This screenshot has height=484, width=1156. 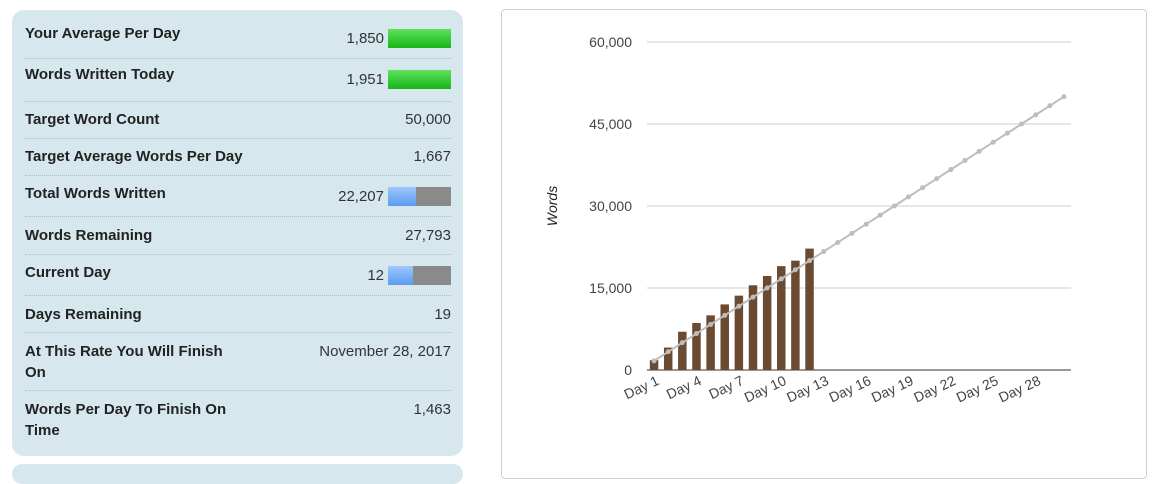 I want to click on x-tick-label: Day 13, so click(x=807, y=388).